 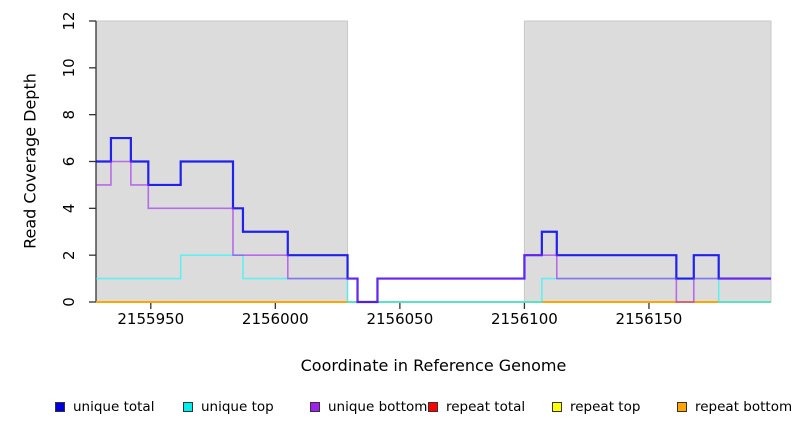 I want to click on y-tick-label: 10, so click(x=69, y=67).